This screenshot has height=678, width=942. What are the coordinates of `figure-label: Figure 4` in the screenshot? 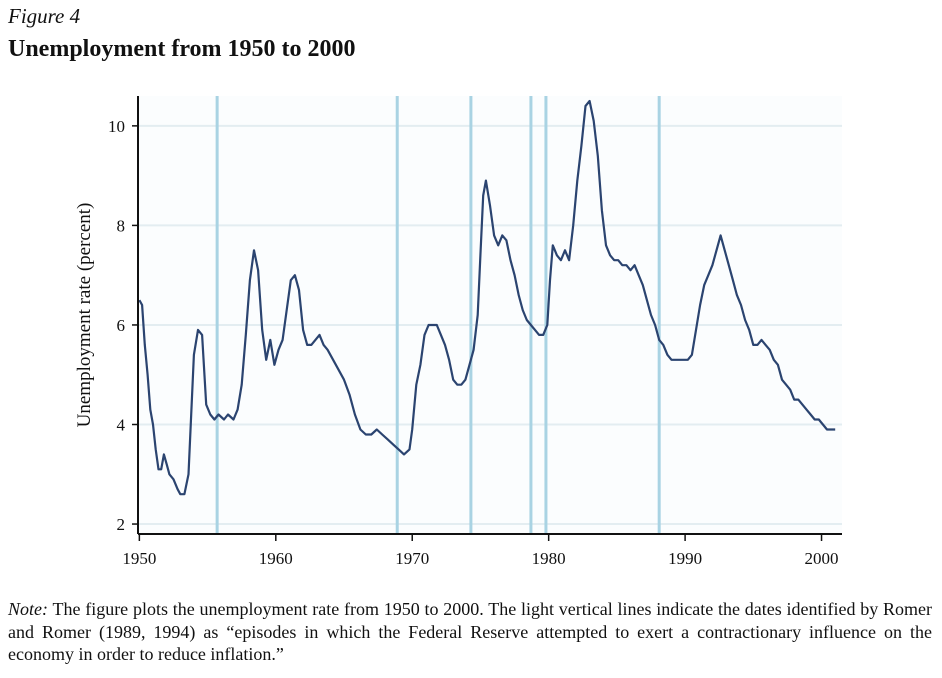 It's located at (44, 16).